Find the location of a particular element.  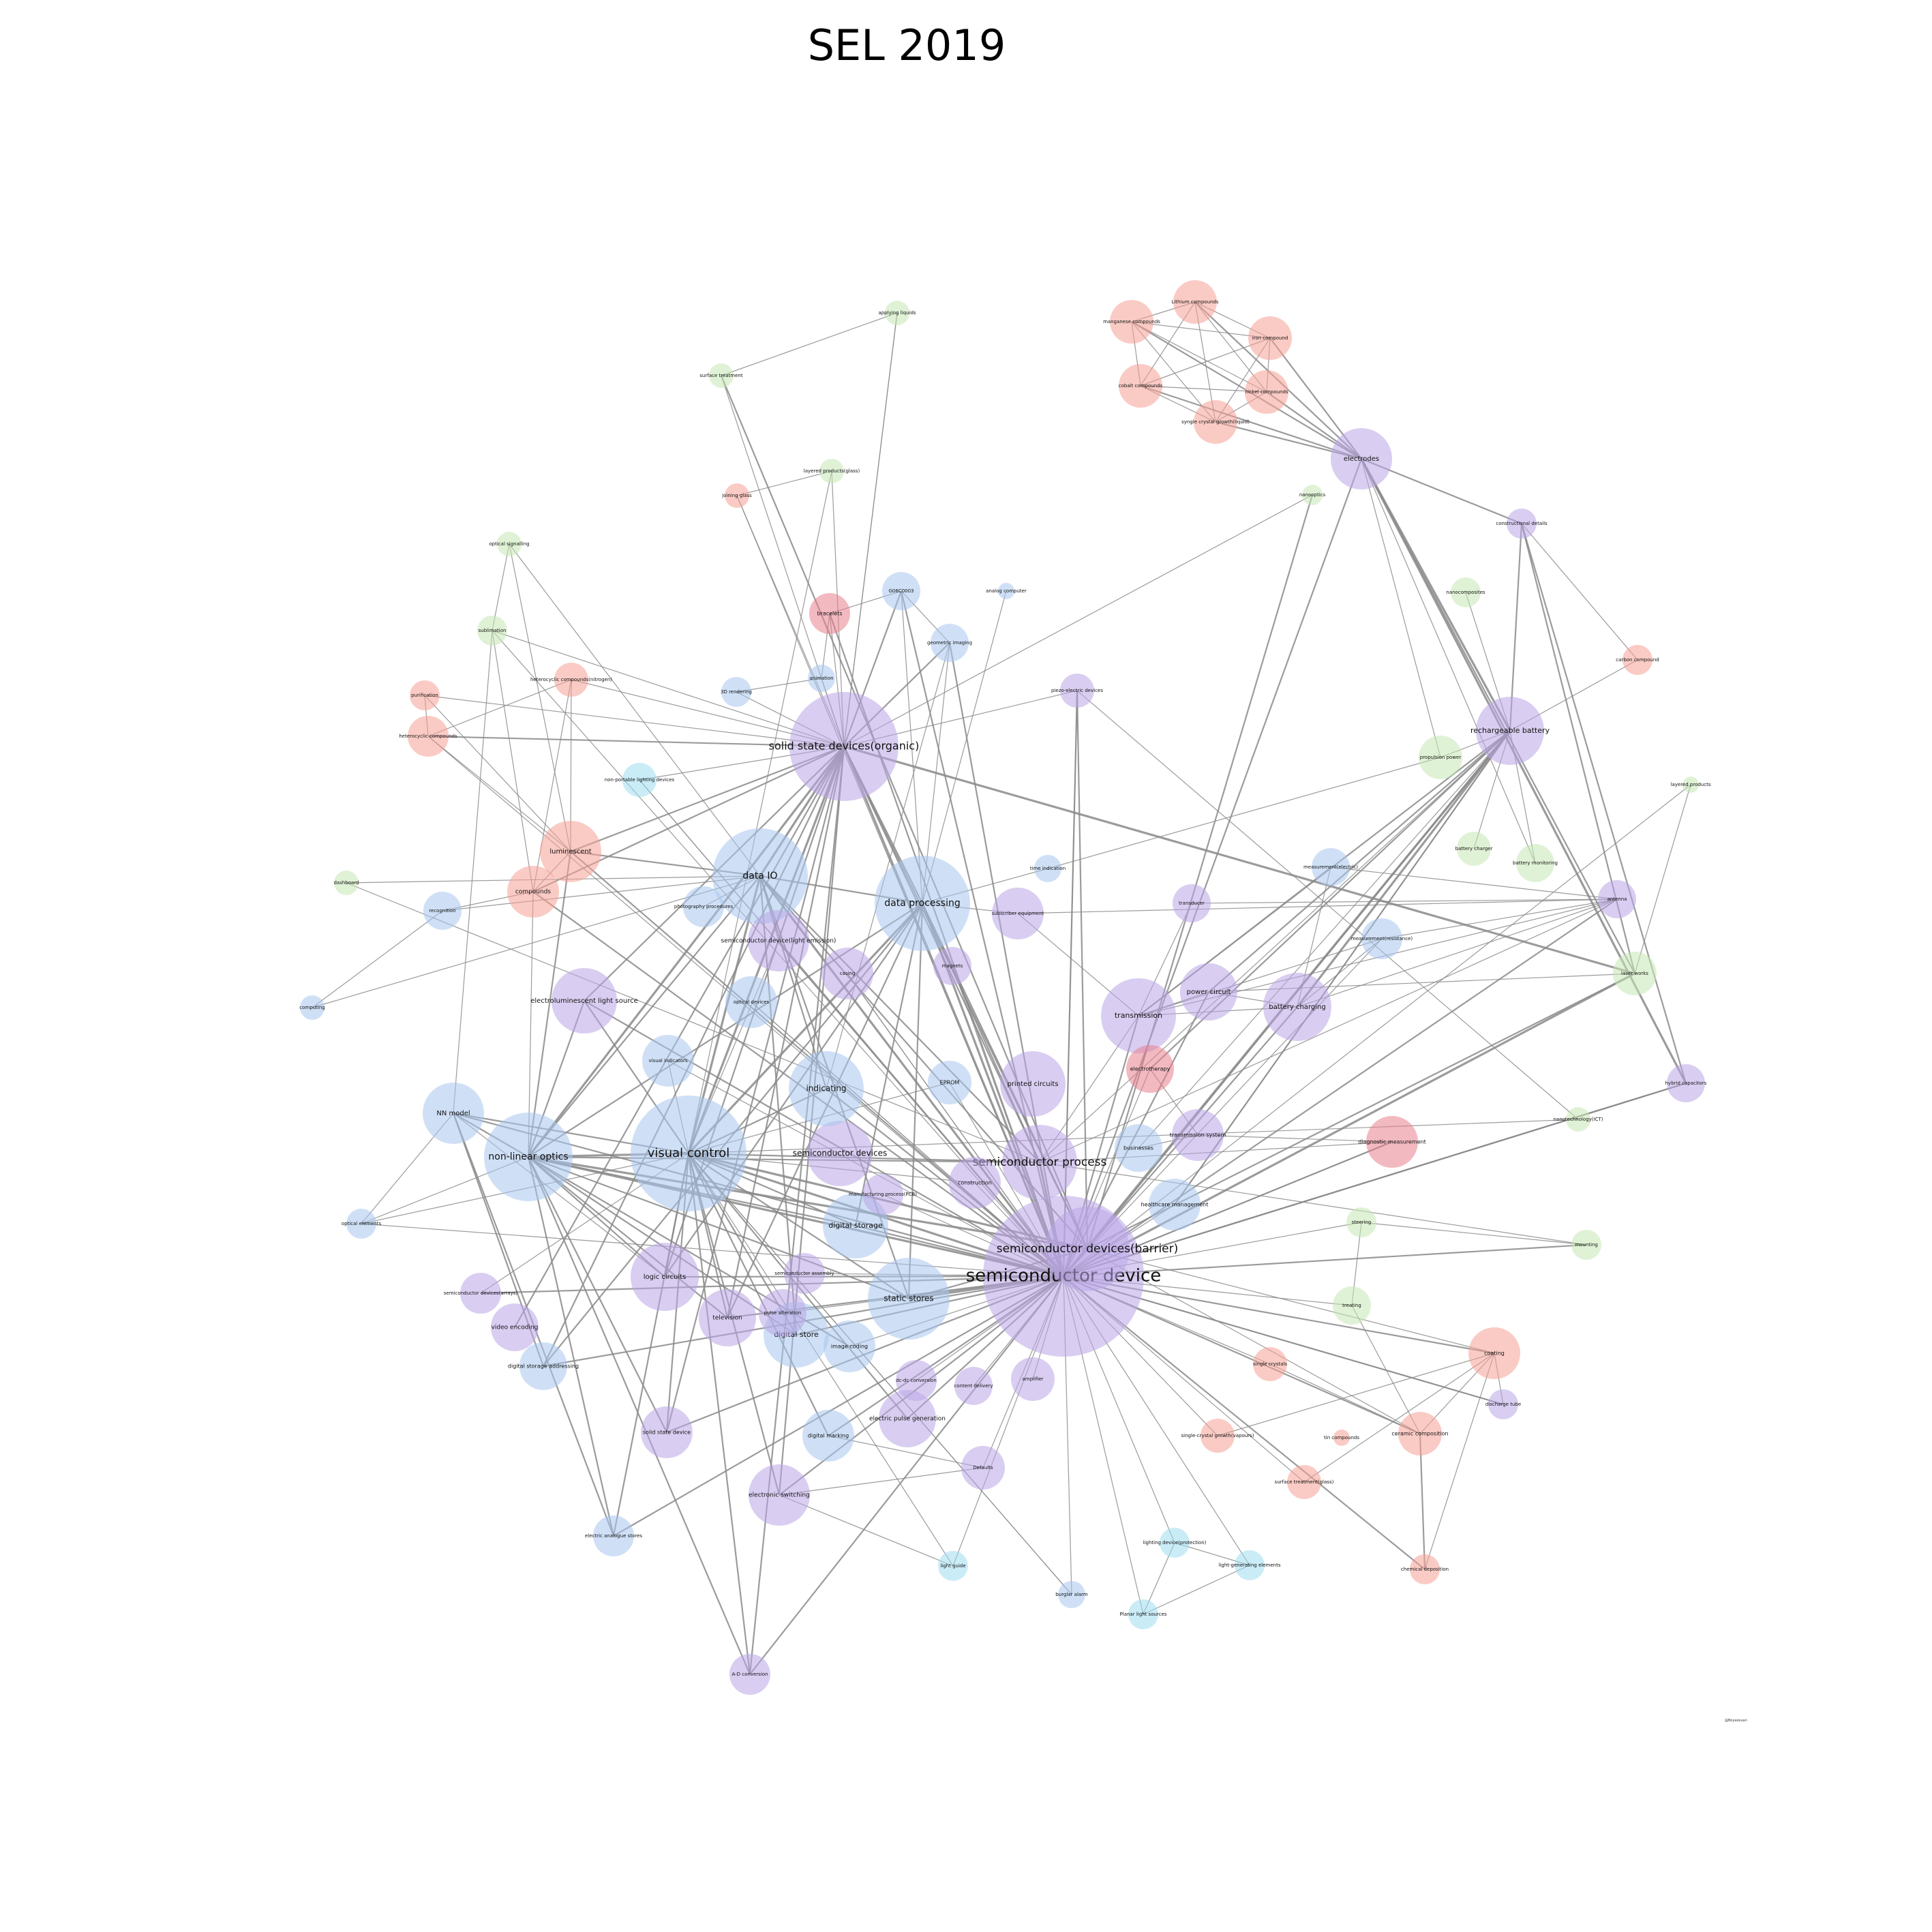

edge-comp-sub is located at coordinates (513, 761).